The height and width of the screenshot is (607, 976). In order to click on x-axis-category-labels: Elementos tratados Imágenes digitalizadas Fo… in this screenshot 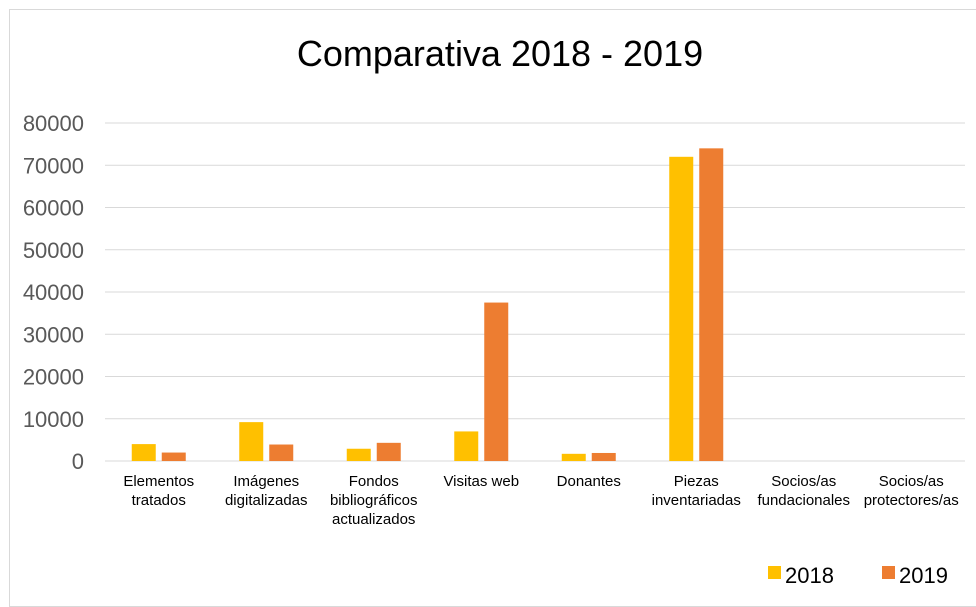, I will do `click(540, 500)`.